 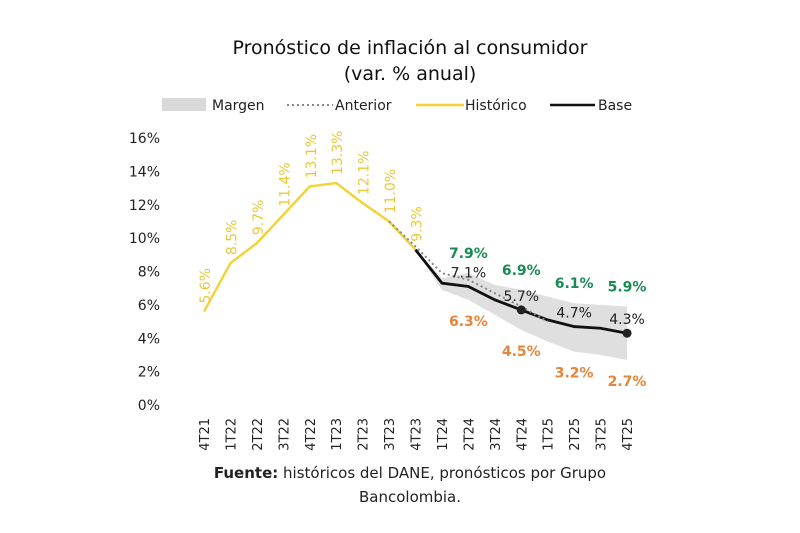 I want to click on y-tick-label: 10%, so click(x=144, y=239).